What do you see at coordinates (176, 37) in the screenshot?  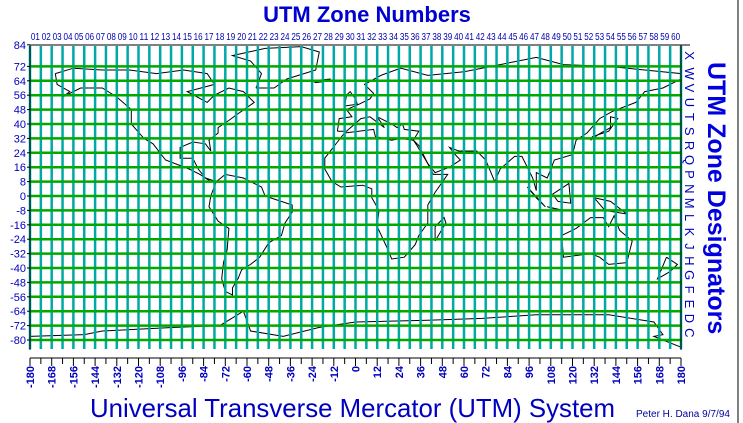 I see `zone-number-label: 14` at bounding box center [176, 37].